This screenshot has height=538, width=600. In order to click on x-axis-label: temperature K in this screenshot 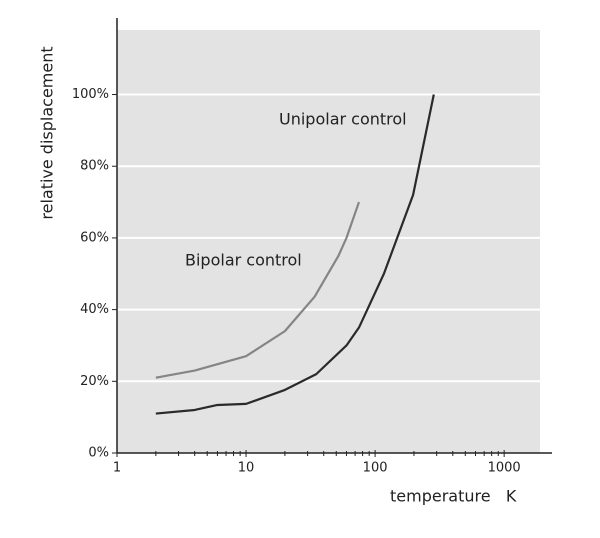, I will do `click(453, 496)`.